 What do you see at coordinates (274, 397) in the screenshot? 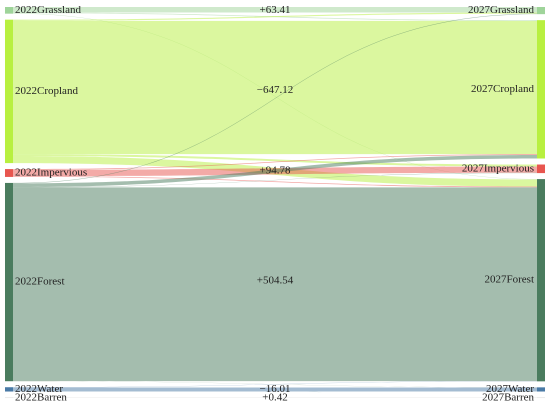
I see `change-label: +0.42` at bounding box center [274, 397].